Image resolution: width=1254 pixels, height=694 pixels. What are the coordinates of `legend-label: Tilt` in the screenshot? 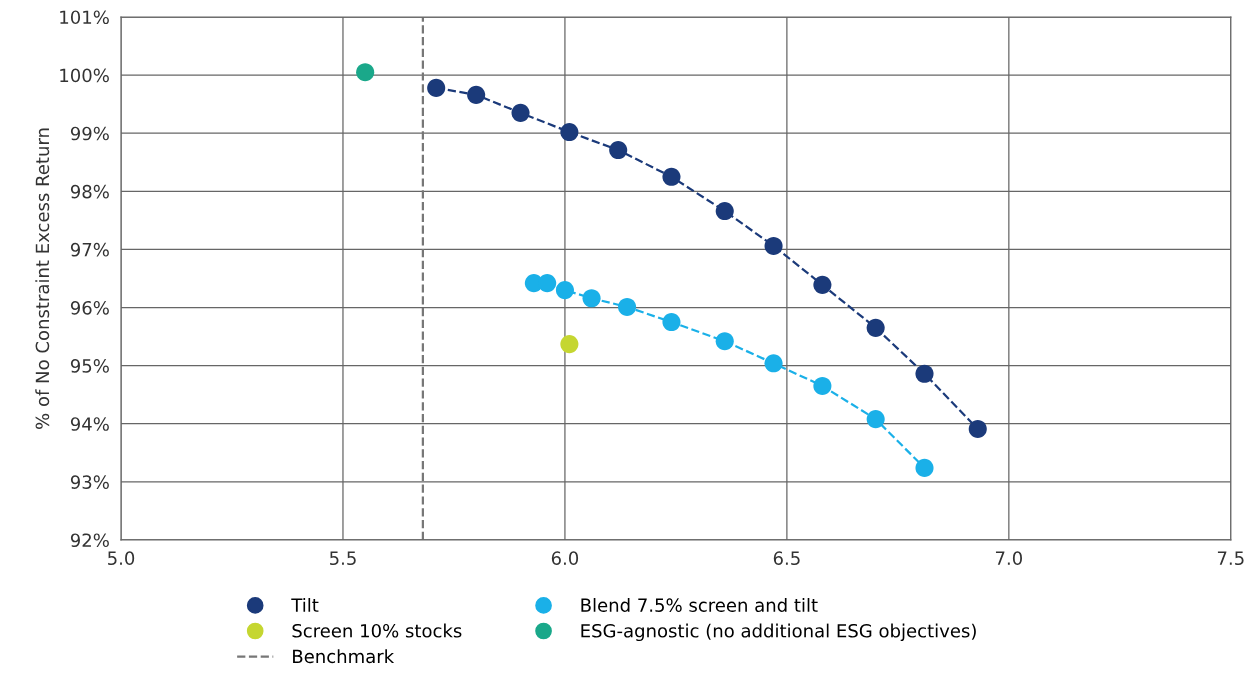 It's located at (305, 605).